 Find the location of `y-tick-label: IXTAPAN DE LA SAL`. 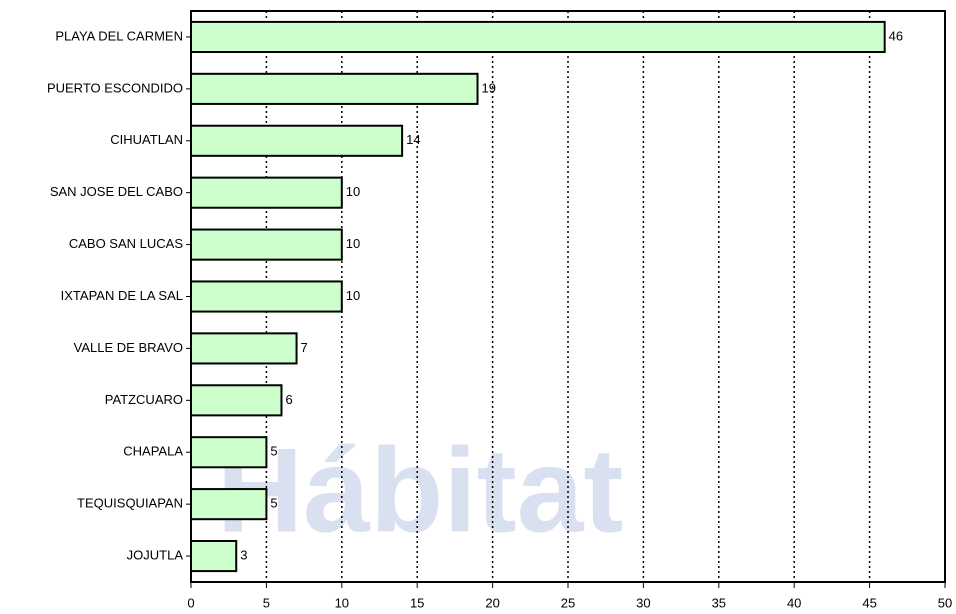

y-tick-label: IXTAPAN DE LA SAL is located at coordinates (122, 295).